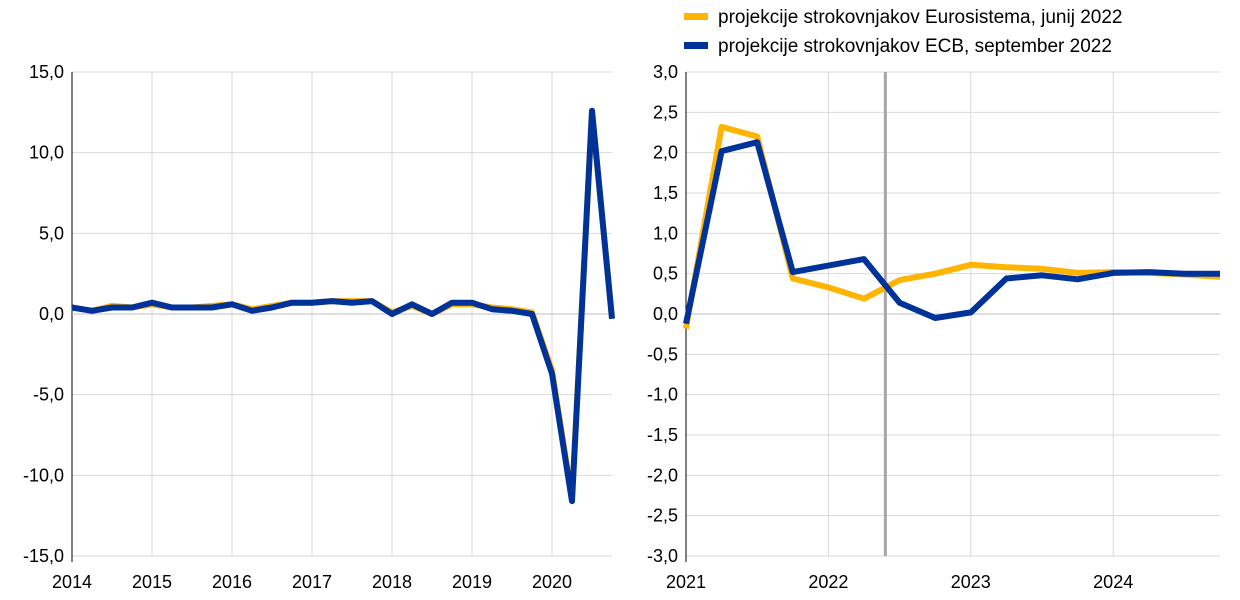 The image size is (1240, 600). Describe the element at coordinates (686, 582) in the screenshot. I see `proj-x-tick-label: 2021` at that location.